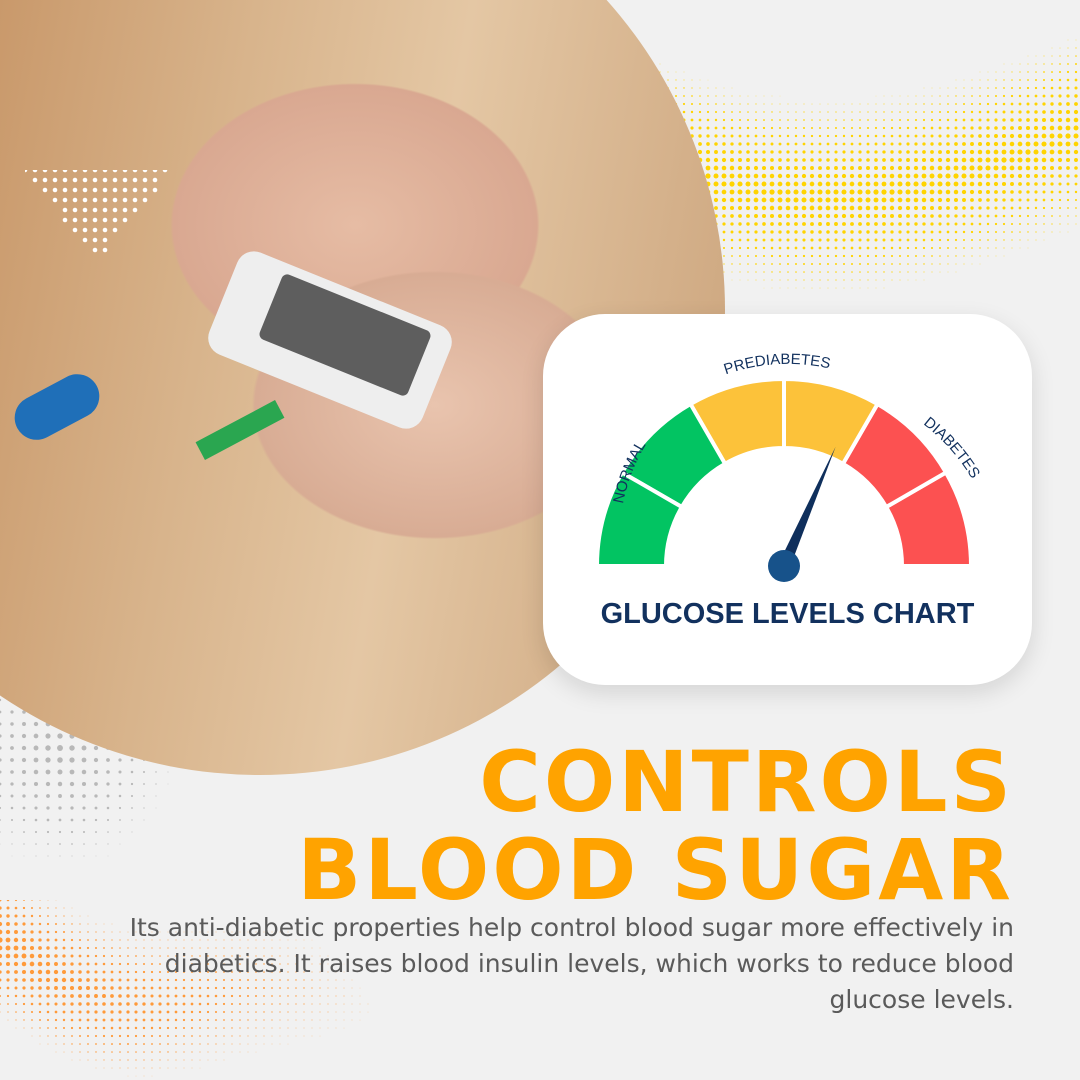 The image size is (1080, 1080). I want to click on headline: CONTROLS BLOOD SUGAR, so click(655, 826).